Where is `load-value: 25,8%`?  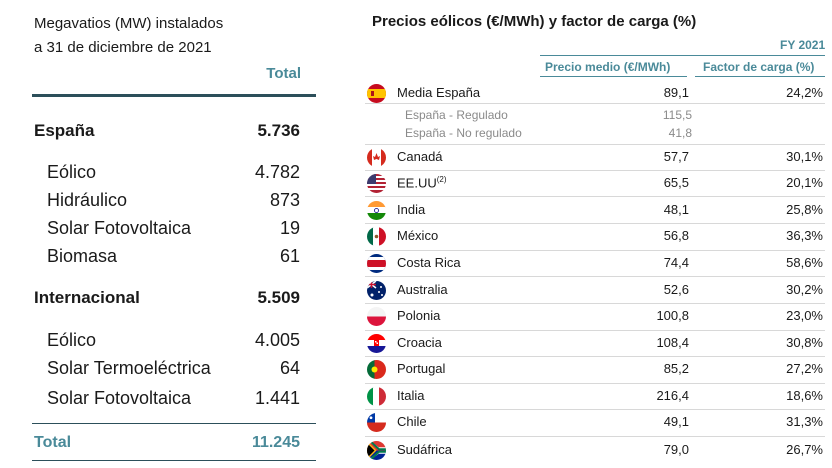 load-value: 25,8% is located at coordinates (804, 209).